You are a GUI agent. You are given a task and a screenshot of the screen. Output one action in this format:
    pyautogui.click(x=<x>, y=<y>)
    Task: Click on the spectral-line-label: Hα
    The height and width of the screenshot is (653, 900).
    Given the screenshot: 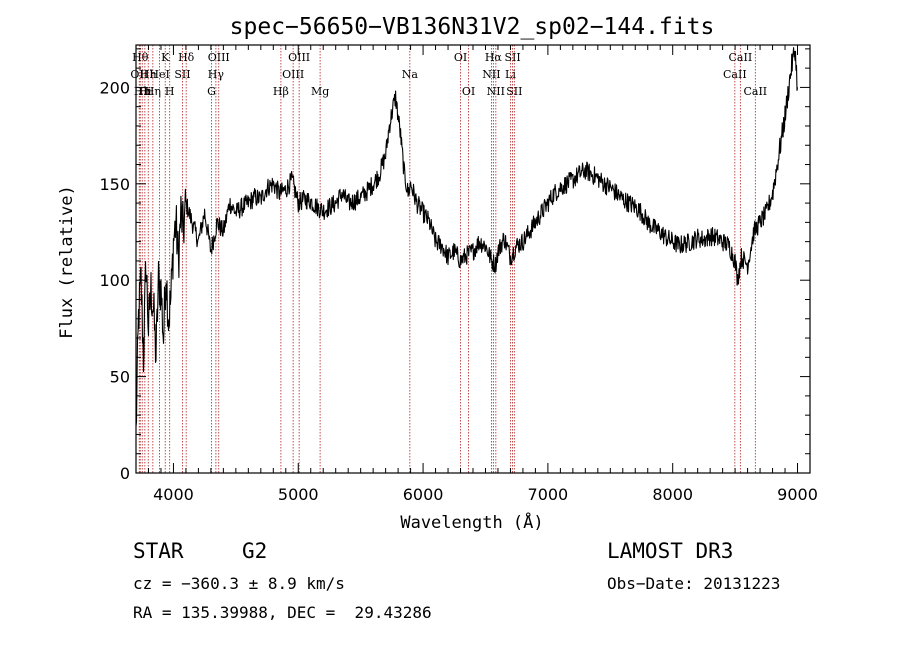 What is the action you would take?
    pyautogui.click(x=494, y=57)
    